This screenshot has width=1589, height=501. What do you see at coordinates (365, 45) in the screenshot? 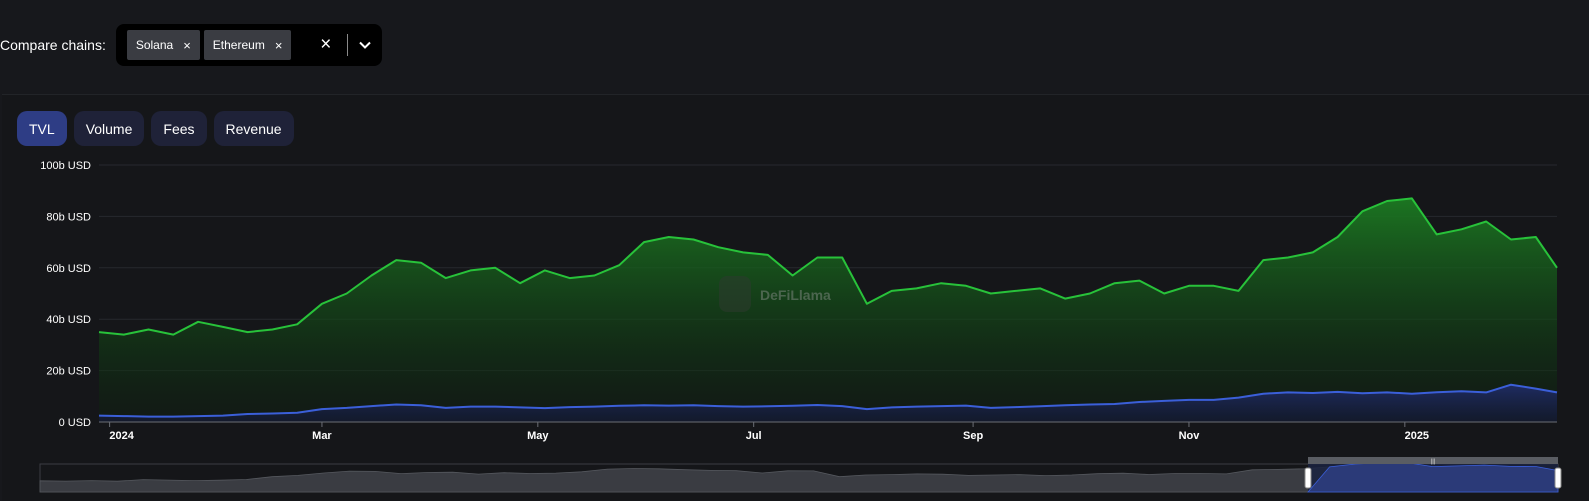
I see `chevron-down-icon` at bounding box center [365, 45].